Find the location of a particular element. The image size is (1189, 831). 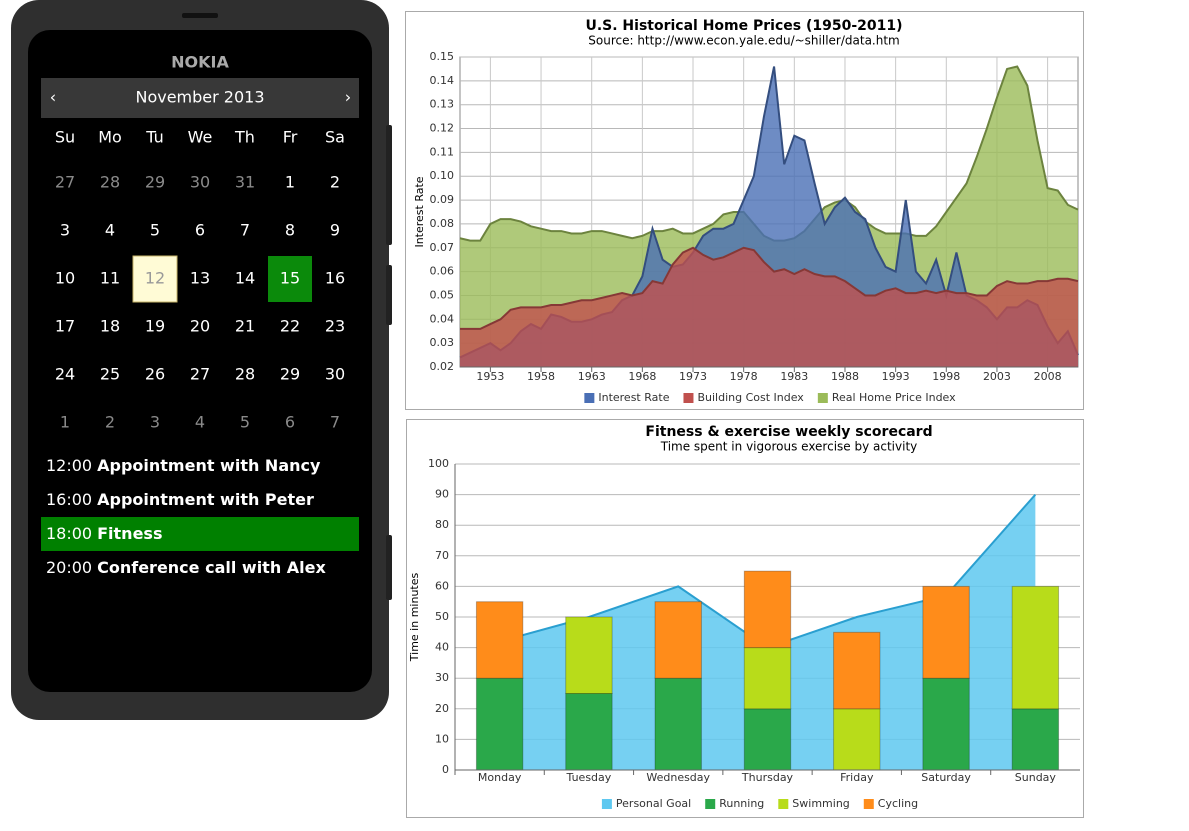

event: 18:00 Fitness is located at coordinates (104, 533).